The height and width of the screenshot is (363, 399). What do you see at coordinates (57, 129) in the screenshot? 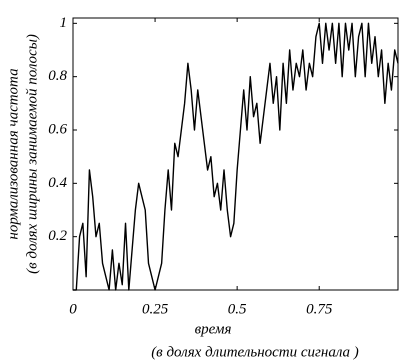
I see `y-tick-label: 0.6` at bounding box center [57, 129].